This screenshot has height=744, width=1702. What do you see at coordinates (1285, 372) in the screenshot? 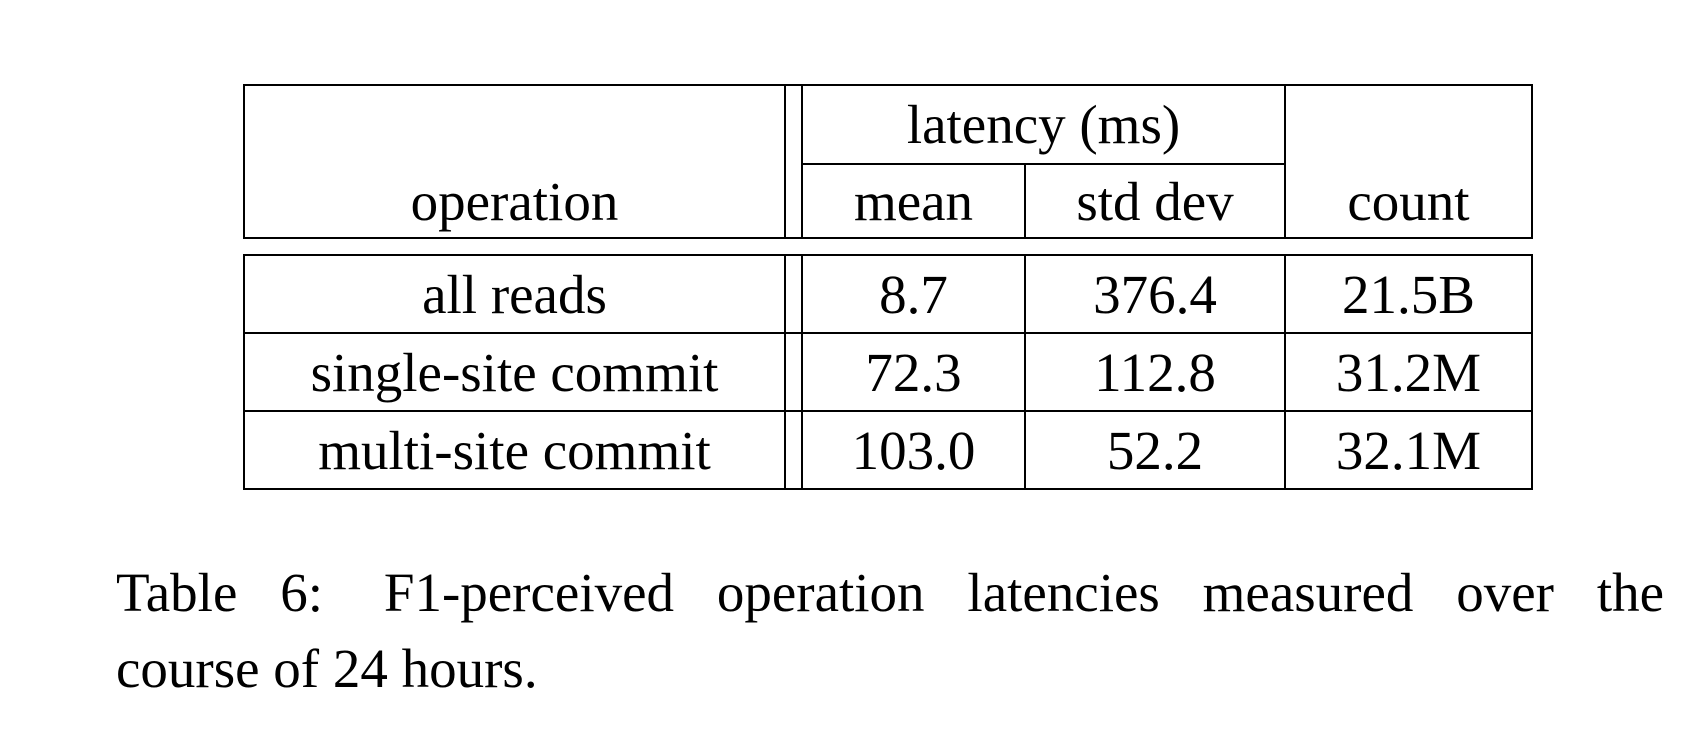
I see `body-count-divider` at bounding box center [1285, 372].